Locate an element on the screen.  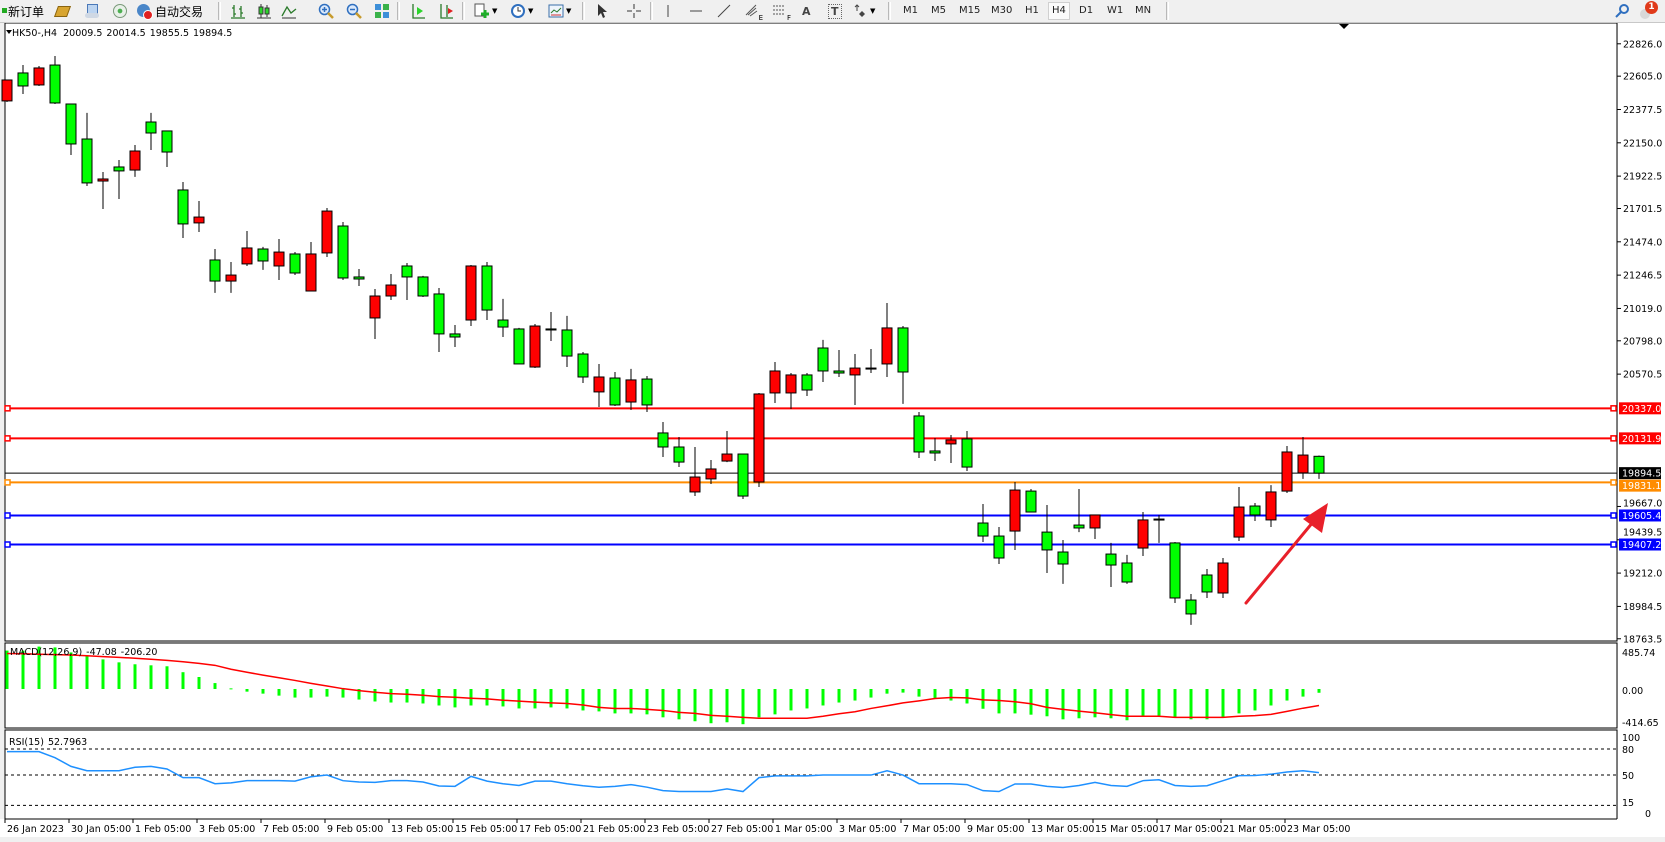
templates-button: ▼ is located at coordinates (559, 11).